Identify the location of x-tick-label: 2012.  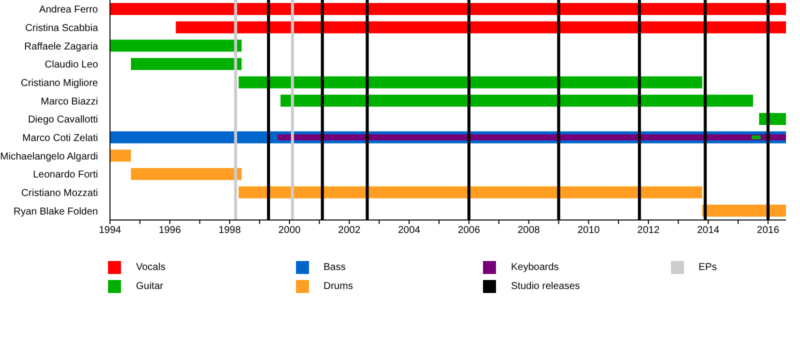
(648, 230).